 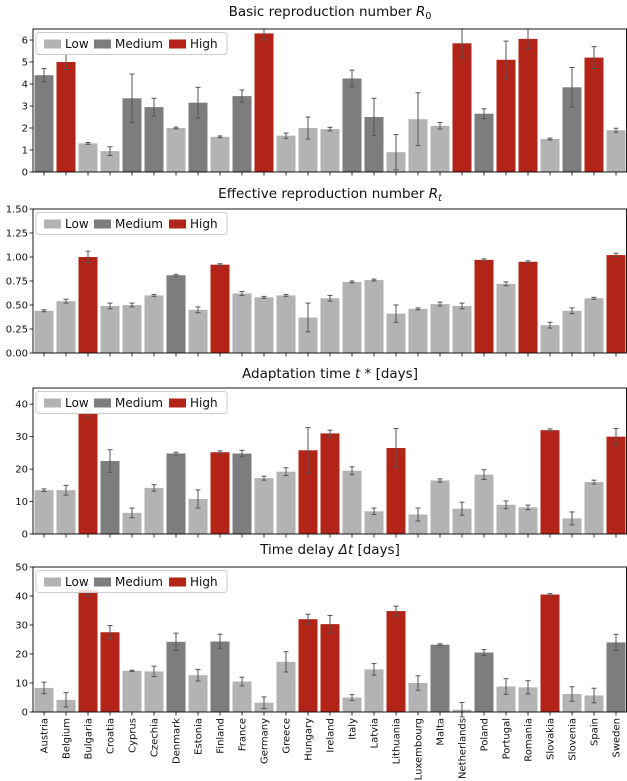 I want to click on legend-label-low: Low, so click(x=77, y=582).